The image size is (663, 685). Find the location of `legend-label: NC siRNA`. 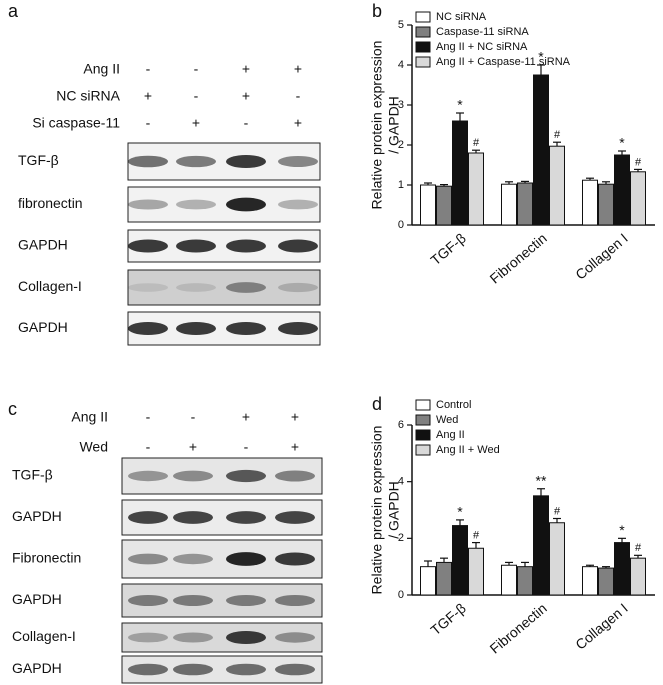

legend-label: NC siRNA is located at coordinates (461, 17).